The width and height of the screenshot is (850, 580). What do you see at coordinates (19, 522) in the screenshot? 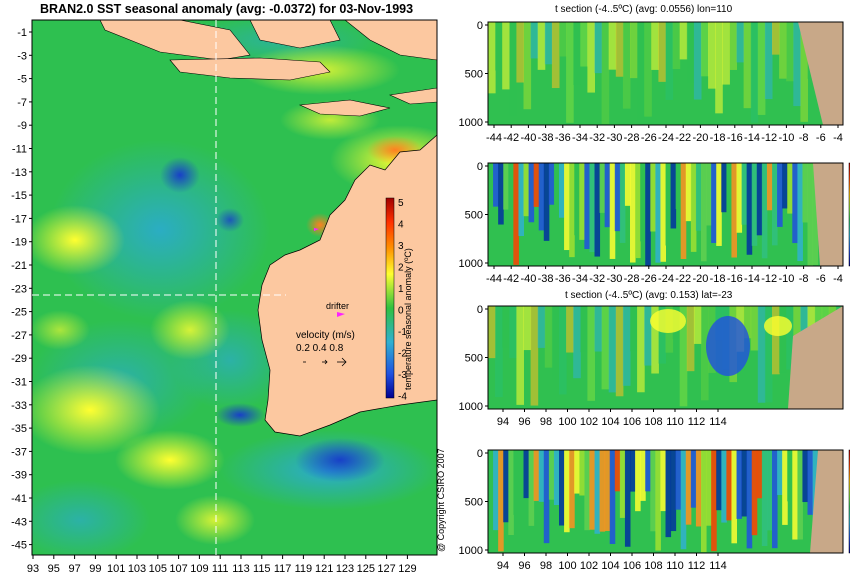
I see `lat-tick-label: -43` at bounding box center [19, 522].